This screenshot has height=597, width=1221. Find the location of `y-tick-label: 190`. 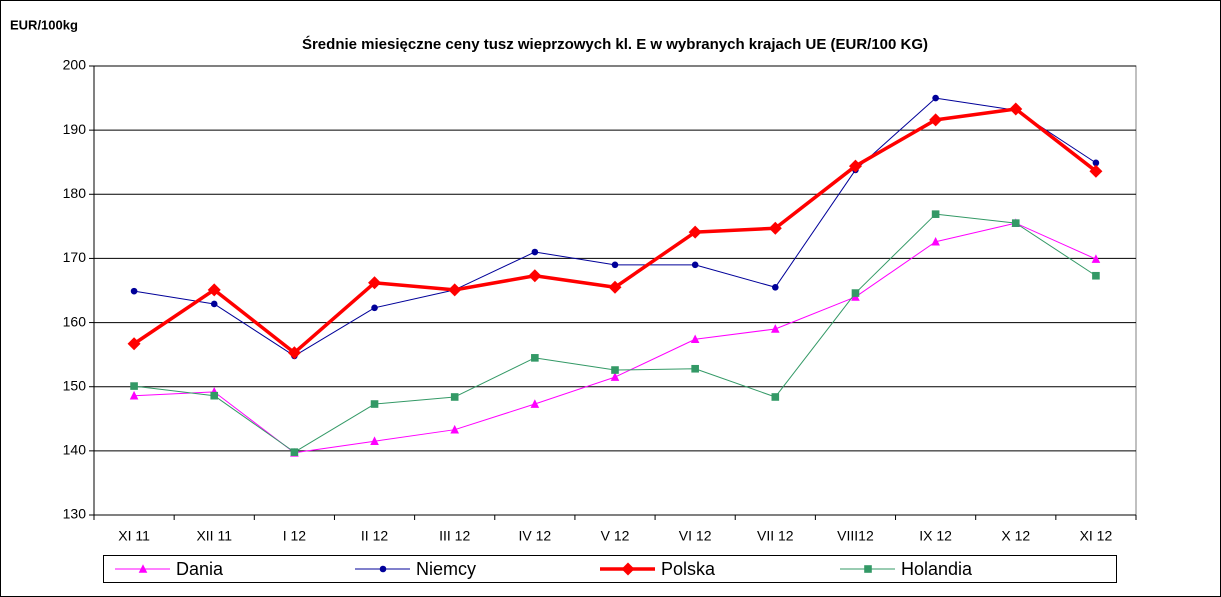

y-tick-label: 190 is located at coordinates (75, 129).